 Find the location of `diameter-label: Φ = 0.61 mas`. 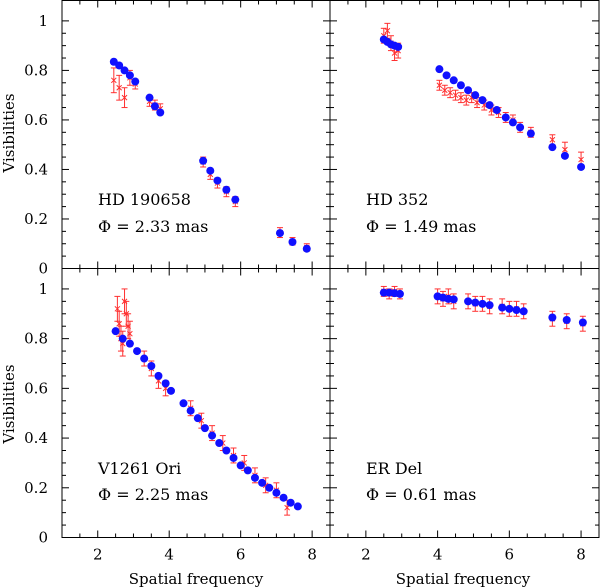

diameter-label: Φ = 0.61 mas is located at coordinates (421, 494).